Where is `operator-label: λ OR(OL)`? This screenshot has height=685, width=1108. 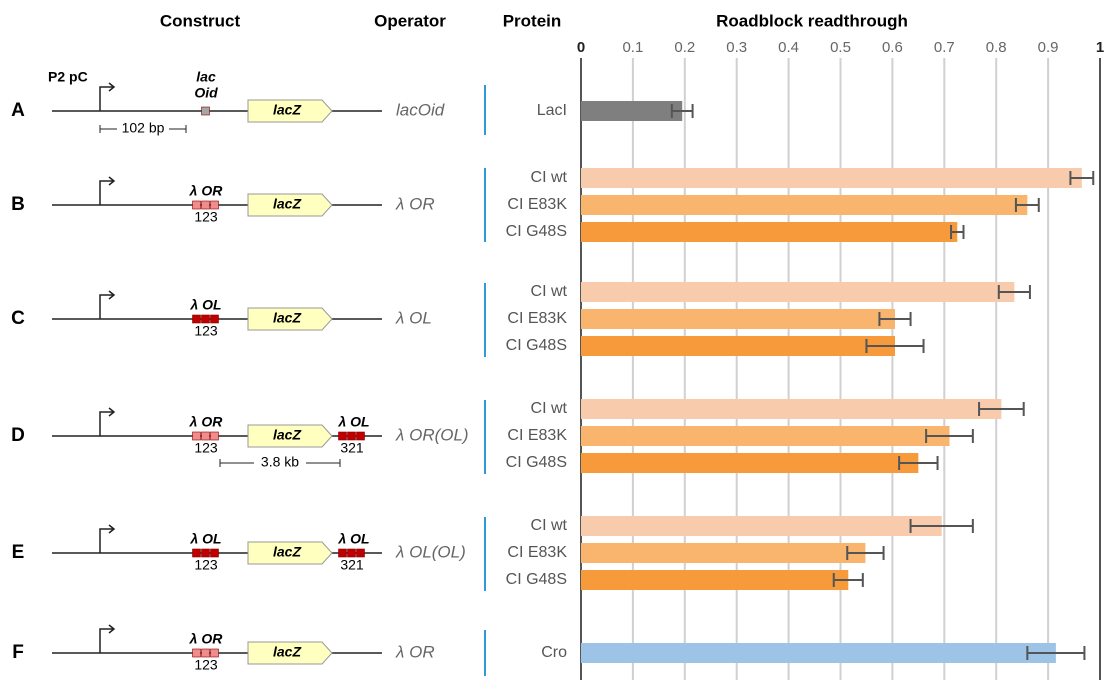 operator-label: λ OR(OL) is located at coordinates (432, 434).